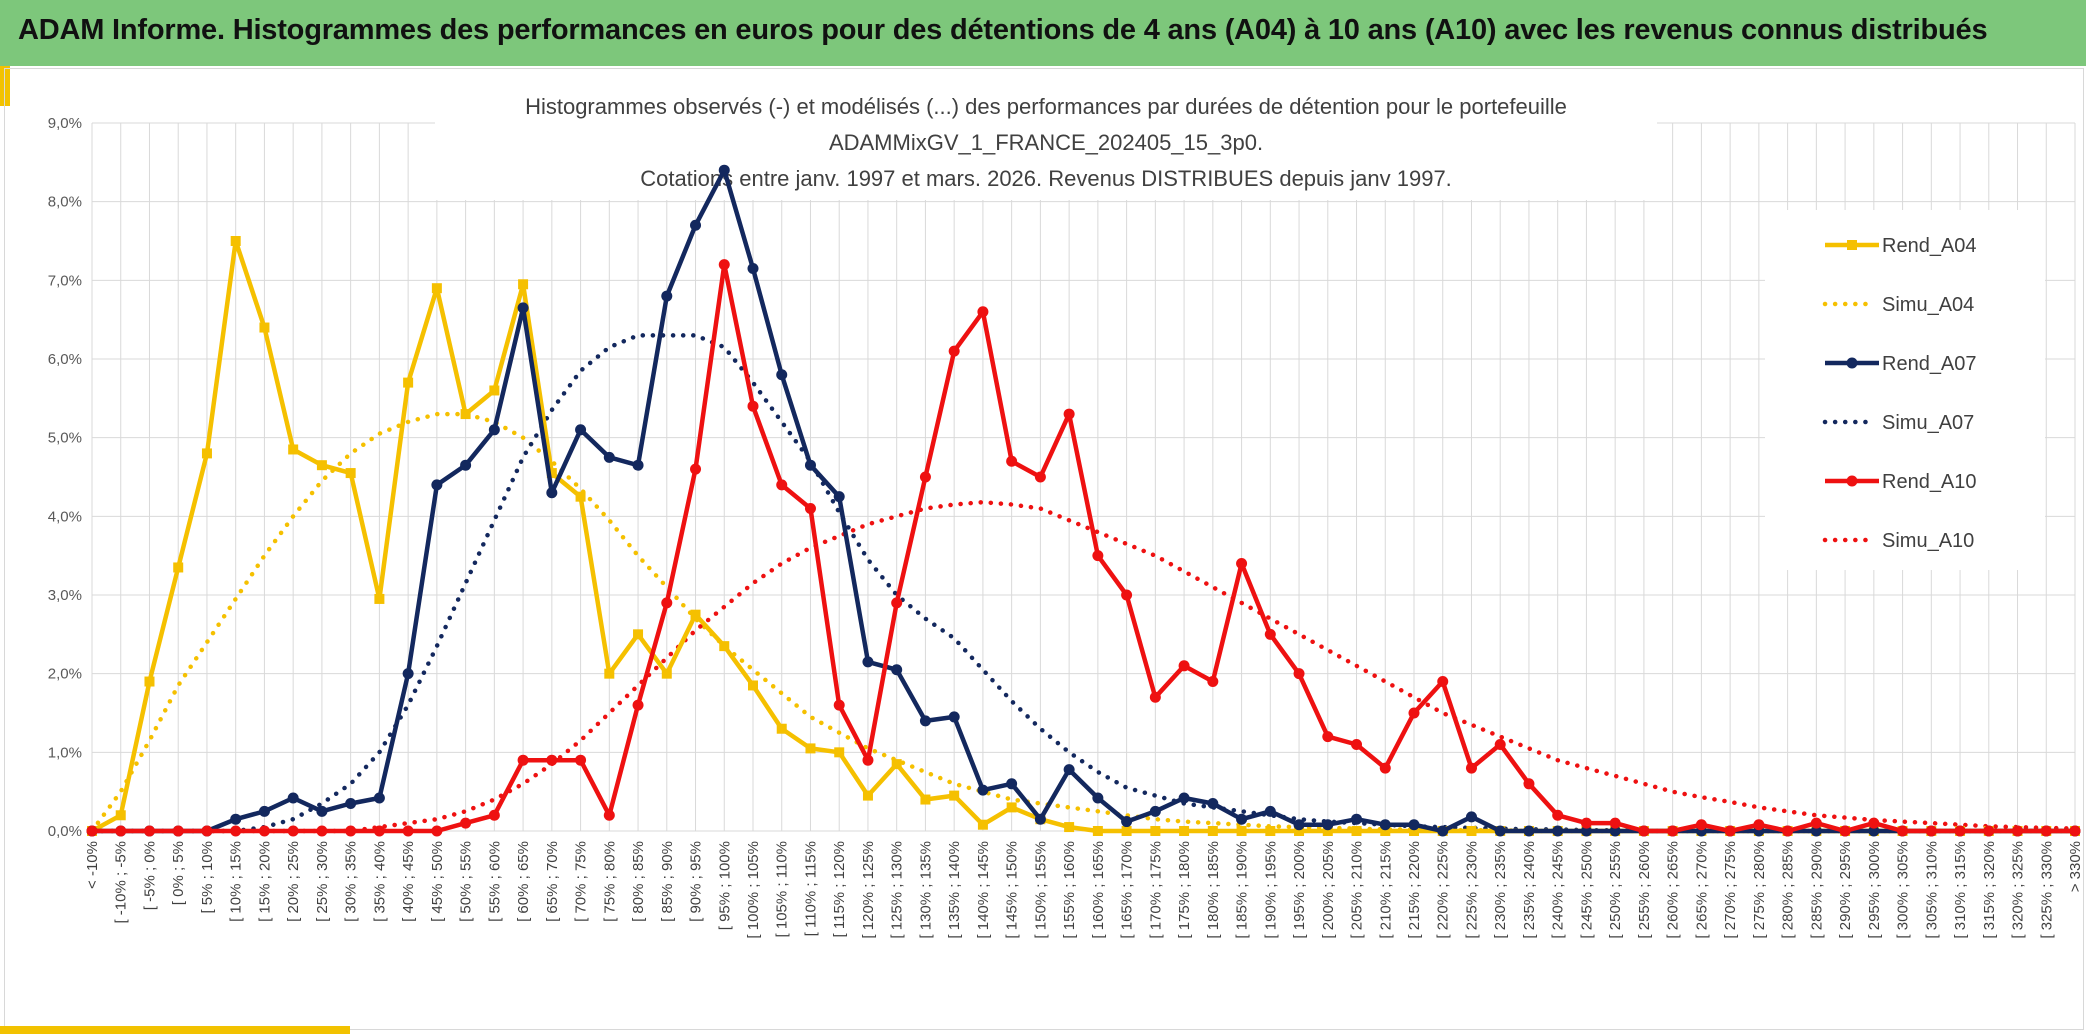  Describe the element at coordinates (1270, 890) in the screenshot. I see `x-tick-label: [ 190% ; 195%` at that location.